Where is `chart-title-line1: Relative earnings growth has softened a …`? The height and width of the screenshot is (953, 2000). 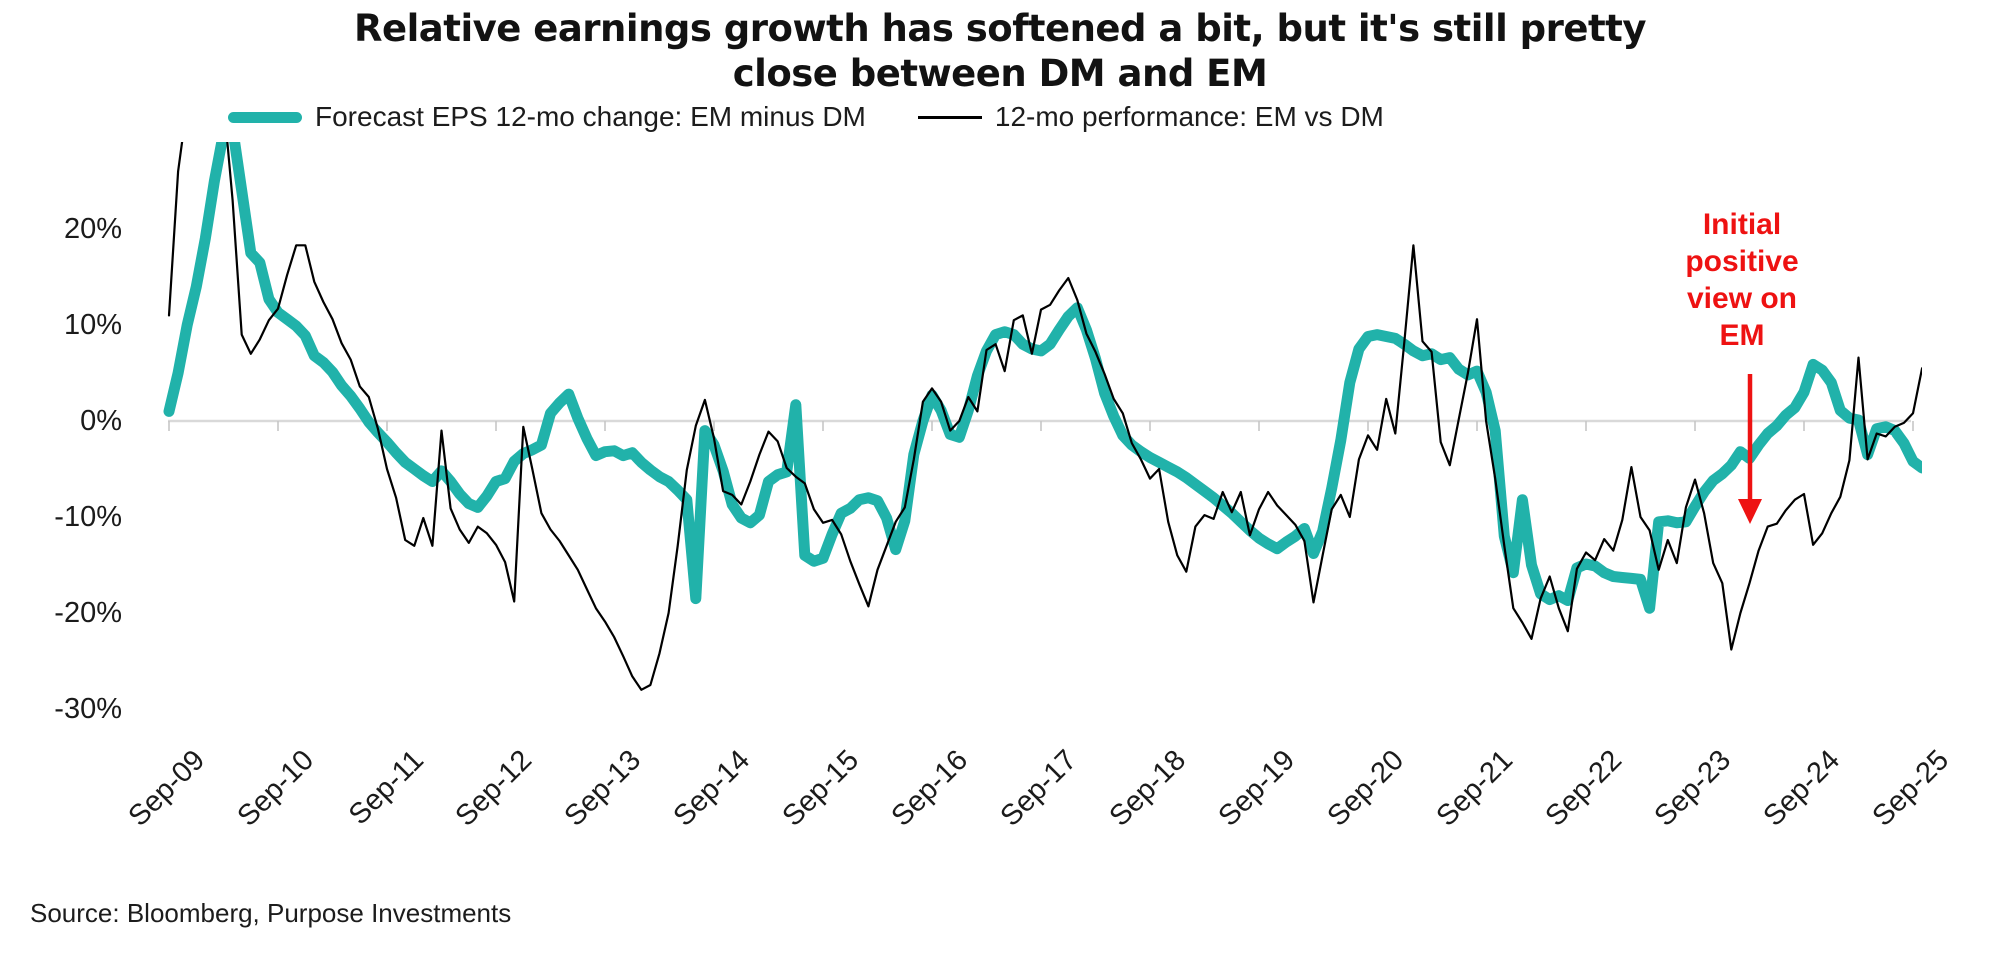
chart-title-line1: Relative earnings growth has softened a … is located at coordinates (1000, 28).